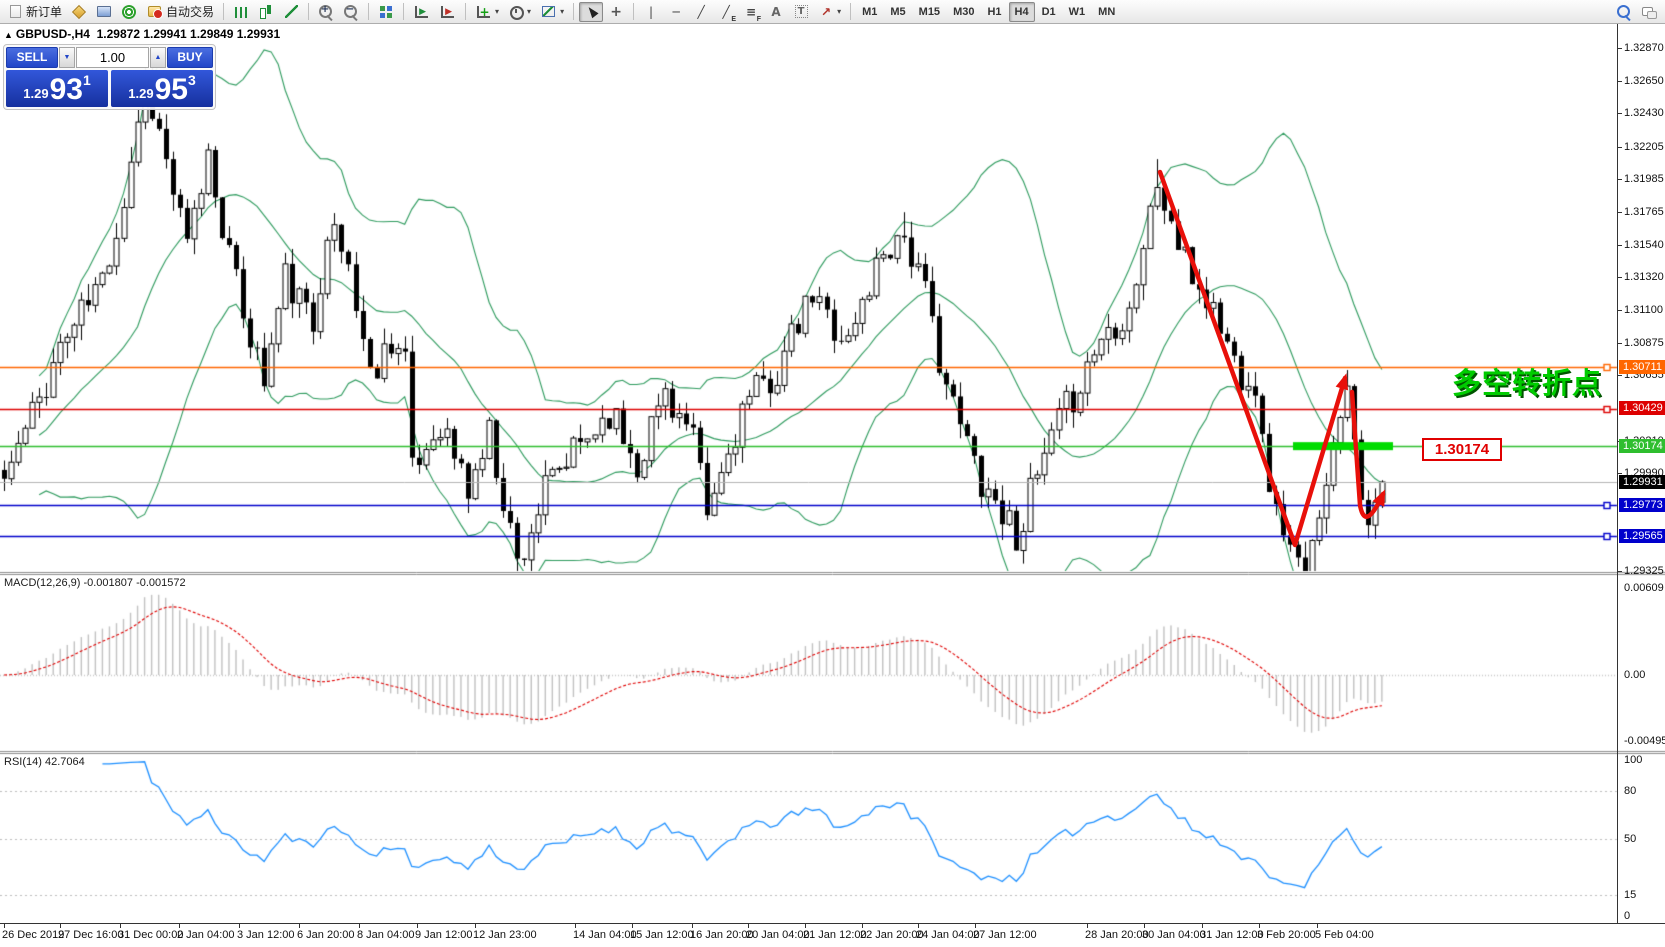  What do you see at coordinates (826, 11) in the screenshot?
I see `arrows-icon: ↗` at bounding box center [826, 11].